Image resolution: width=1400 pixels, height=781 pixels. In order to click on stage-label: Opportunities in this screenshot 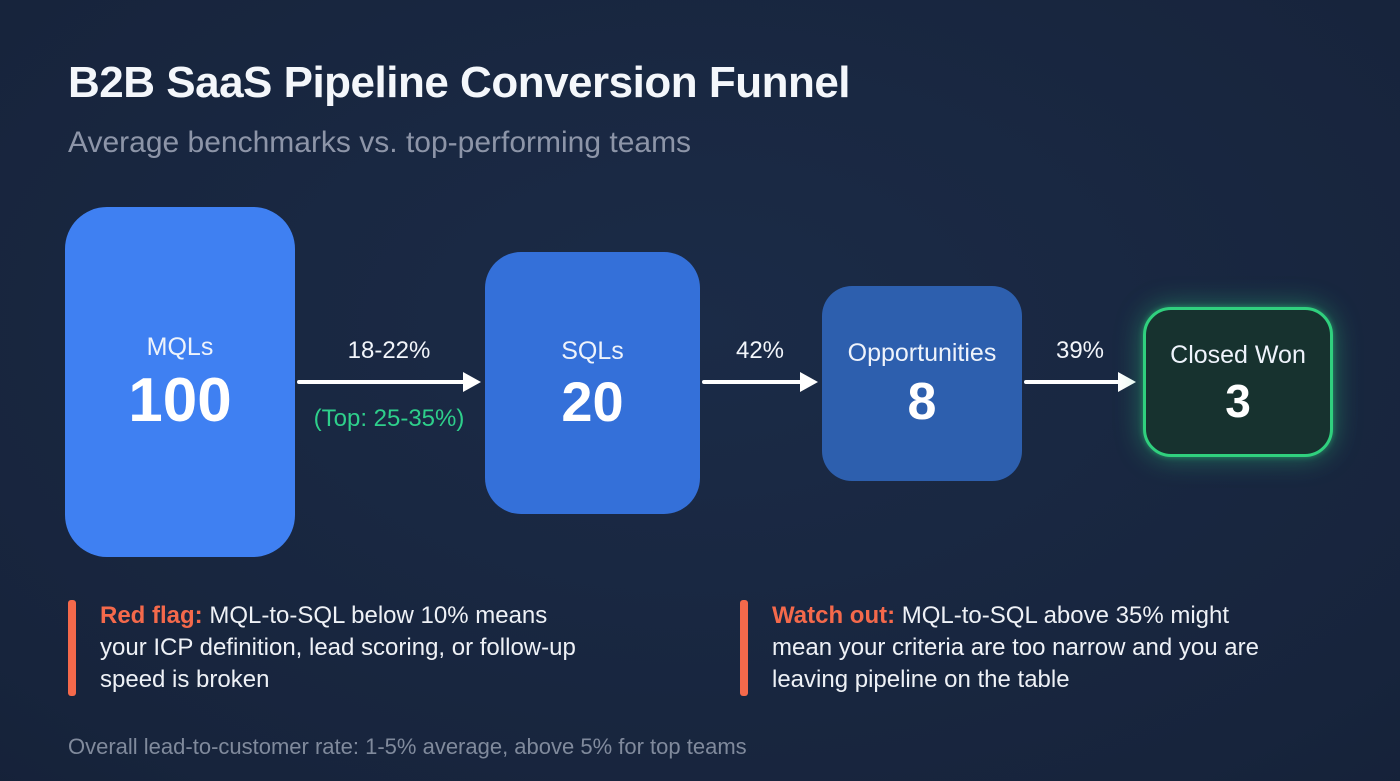, I will do `click(922, 353)`.